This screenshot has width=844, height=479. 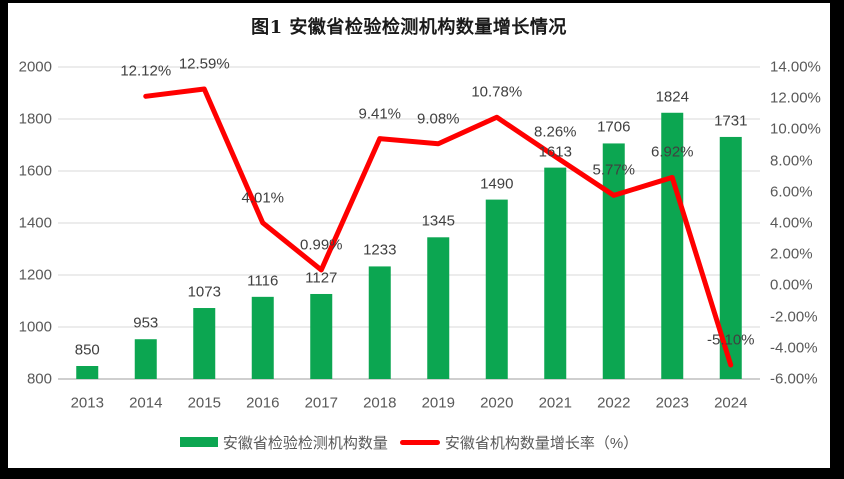 What do you see at coordinates (541, 443) in the screenshot?
I see `legend-line-label: 安徽省机构数量增长率（%）` at bounding box center [541, 443].